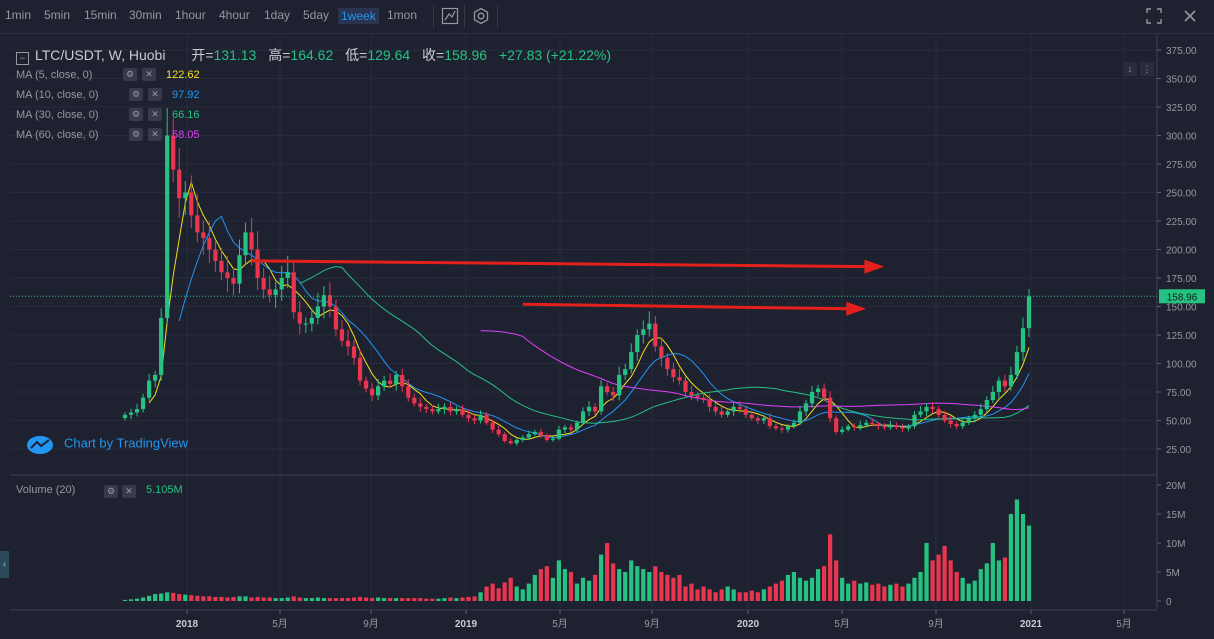  What do you see at coordinates (235, 55) in the screenshot?
I see `open-value: 131.13` at bounding box center [235, 55].